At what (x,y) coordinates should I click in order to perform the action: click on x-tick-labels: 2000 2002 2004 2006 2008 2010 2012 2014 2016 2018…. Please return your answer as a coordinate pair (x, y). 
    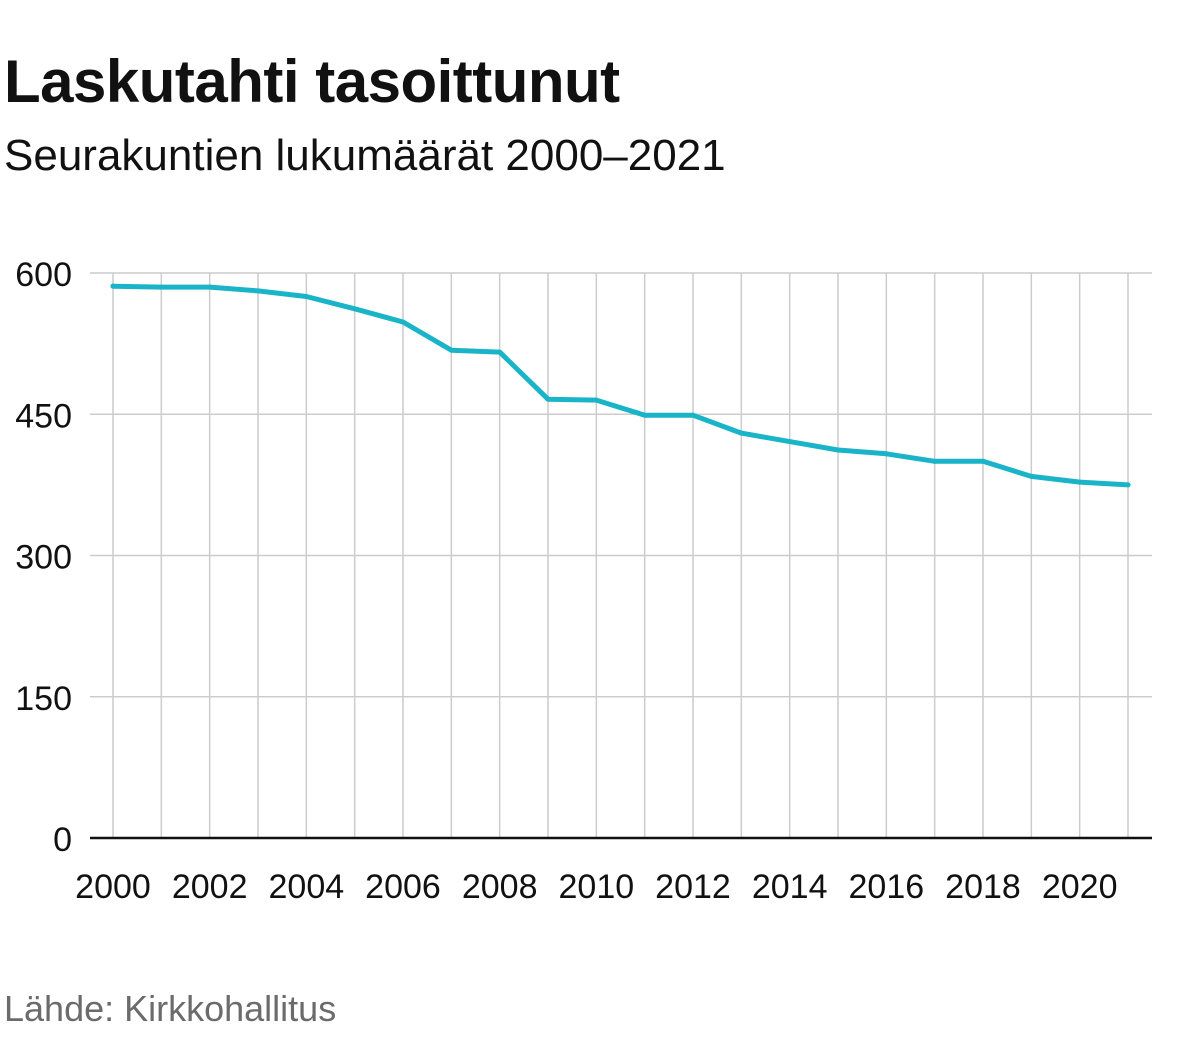
    Looking at the image, I should click on (596, 887).